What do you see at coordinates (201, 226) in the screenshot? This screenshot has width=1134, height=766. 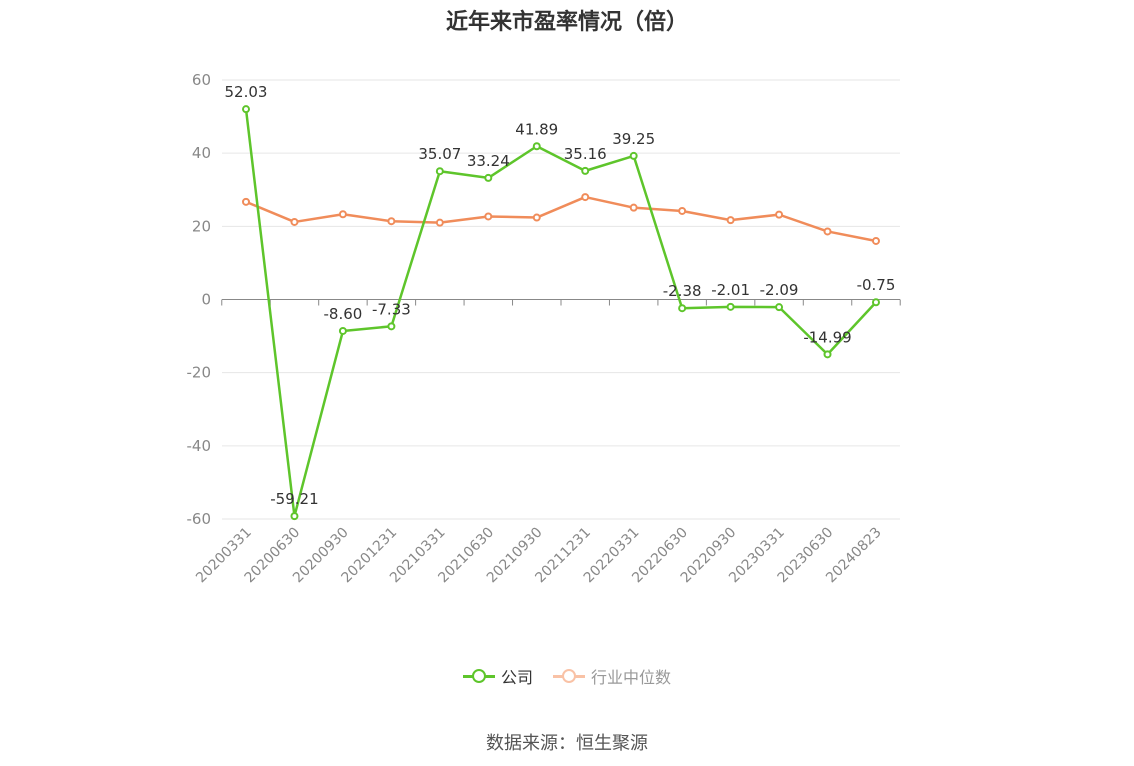 I see `y-tick-label: 20` at bounding box center [201, 226].